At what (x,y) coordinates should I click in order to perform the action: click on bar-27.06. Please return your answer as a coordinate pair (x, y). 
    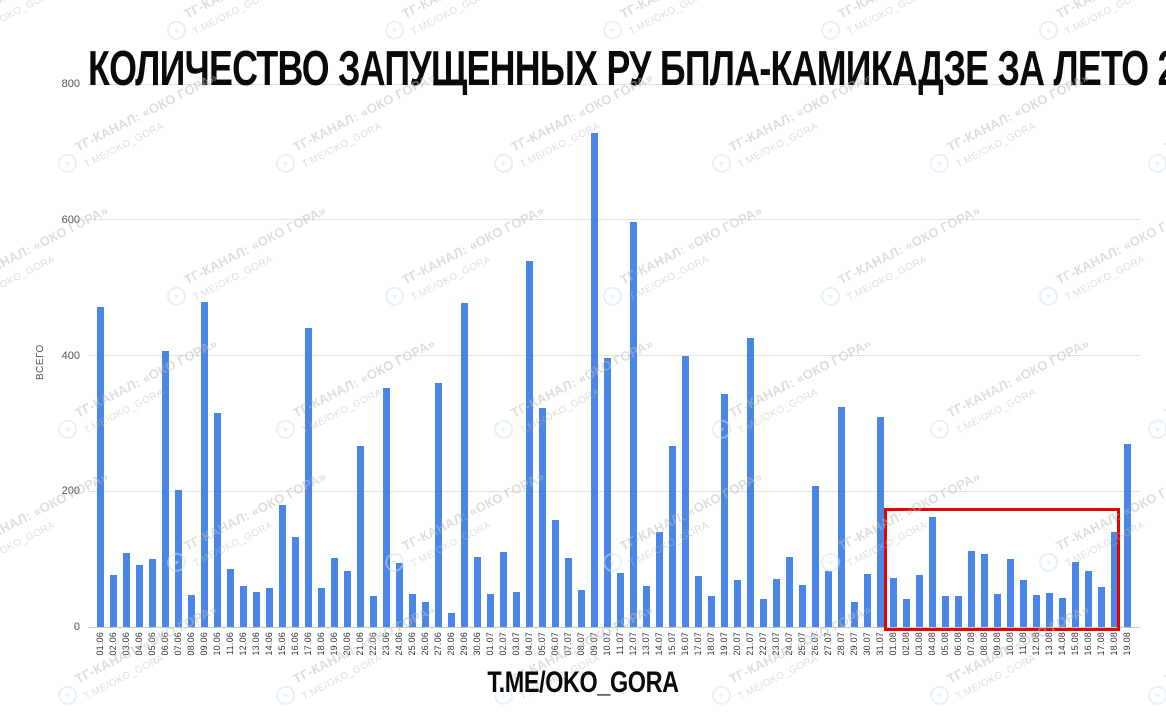
    Looking at the image, I should click on (438, 504).